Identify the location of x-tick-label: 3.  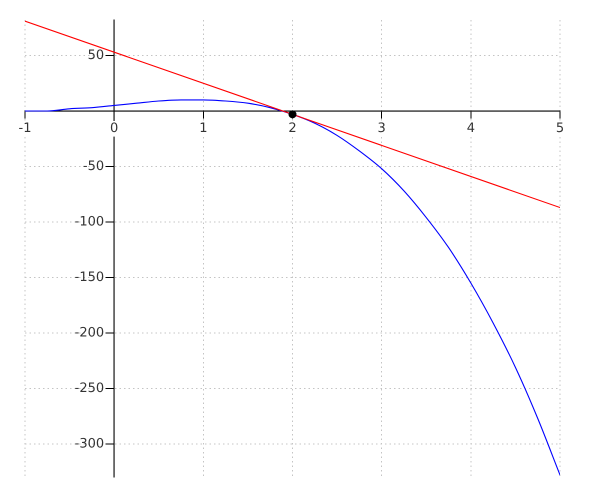
(382, 128).